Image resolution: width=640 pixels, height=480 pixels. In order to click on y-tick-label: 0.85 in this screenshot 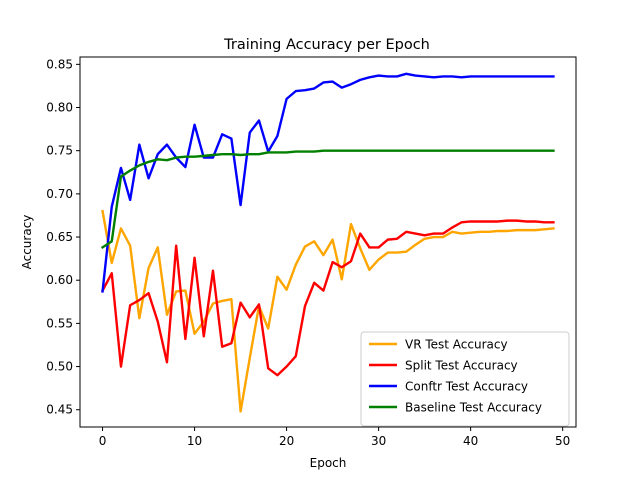, I will do `click(59, 64)`.